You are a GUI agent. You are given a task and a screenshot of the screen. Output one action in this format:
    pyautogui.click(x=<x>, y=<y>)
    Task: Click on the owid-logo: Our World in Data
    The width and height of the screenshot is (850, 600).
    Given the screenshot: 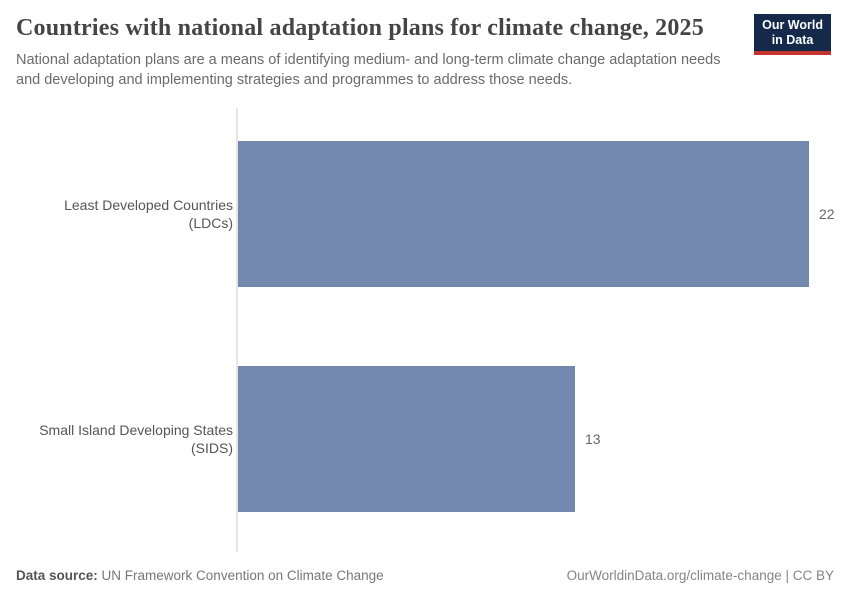 What is the action you would take?
    pyautogui.click(x=792, y=34)
    